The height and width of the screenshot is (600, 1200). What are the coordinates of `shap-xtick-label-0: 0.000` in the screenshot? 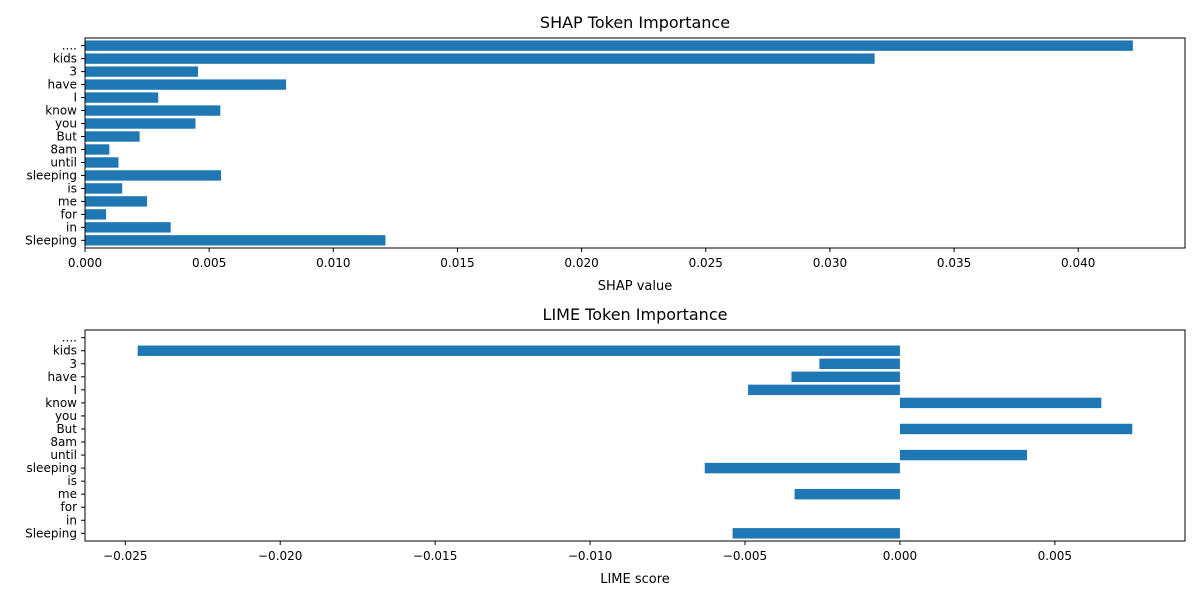 It's located at (85, 263).